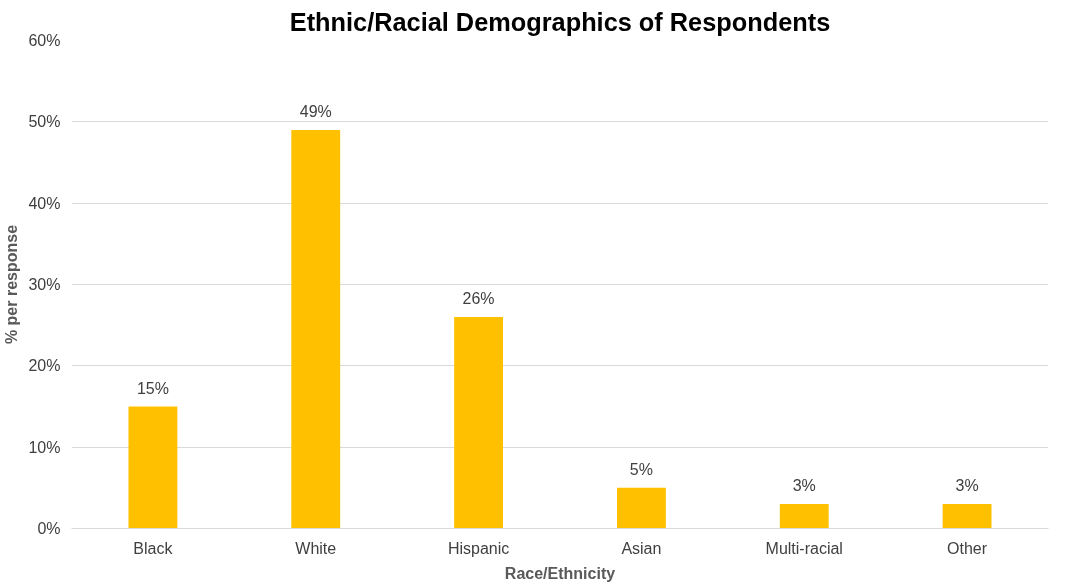 The image size is (1065, 586). I want to click on x-tick-label: Asian, so click(641, 548).